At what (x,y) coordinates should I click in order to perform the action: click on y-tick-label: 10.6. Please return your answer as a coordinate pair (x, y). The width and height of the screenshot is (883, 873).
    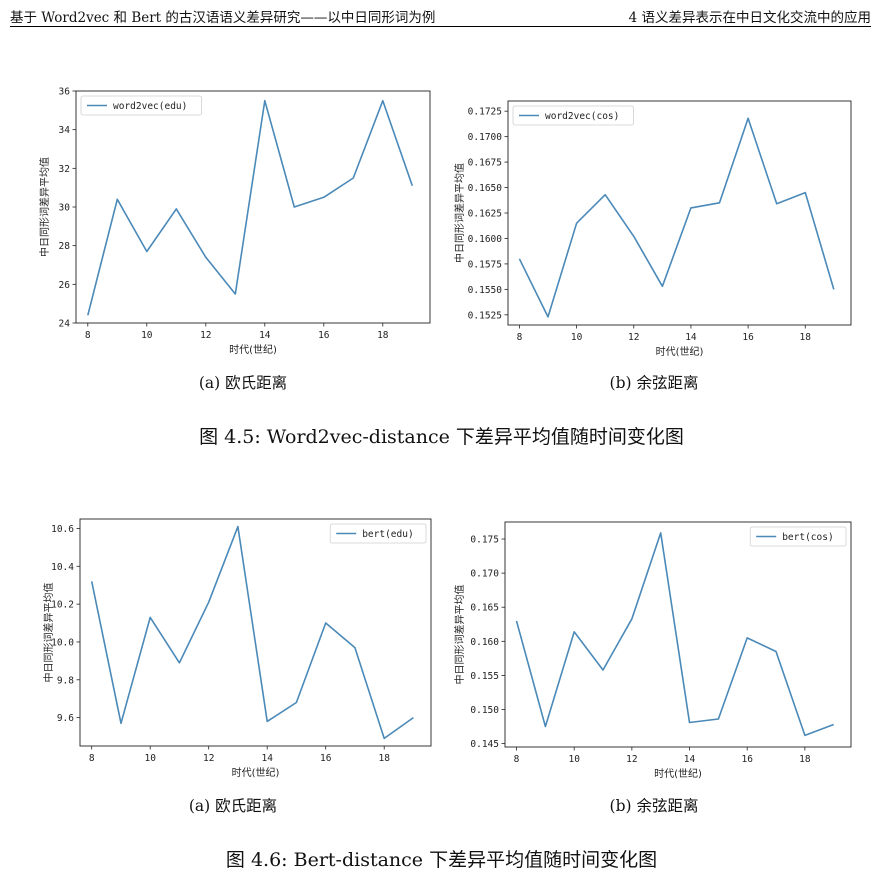
    Looking at the image, I should click on (62, 529).